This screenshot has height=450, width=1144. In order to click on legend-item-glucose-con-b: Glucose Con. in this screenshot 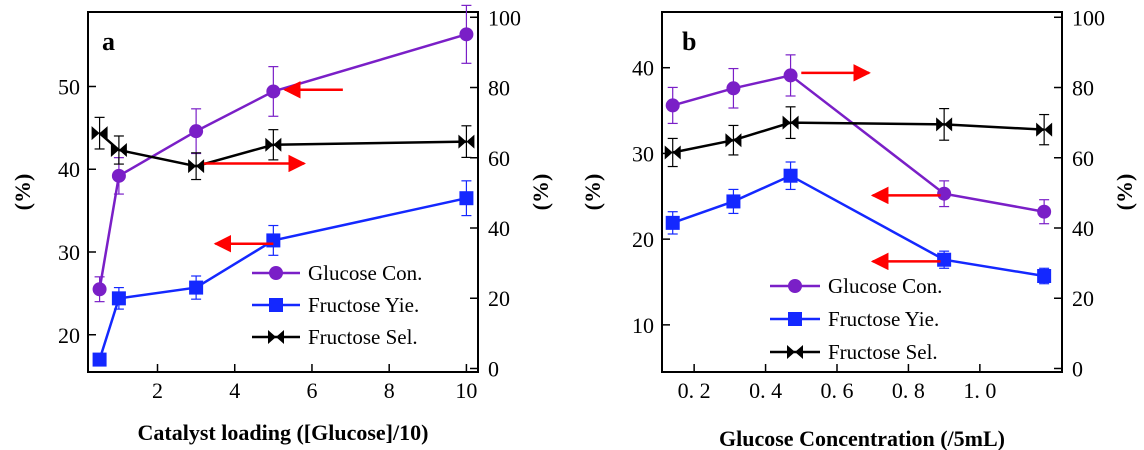, I will do `click(856, 286)`.